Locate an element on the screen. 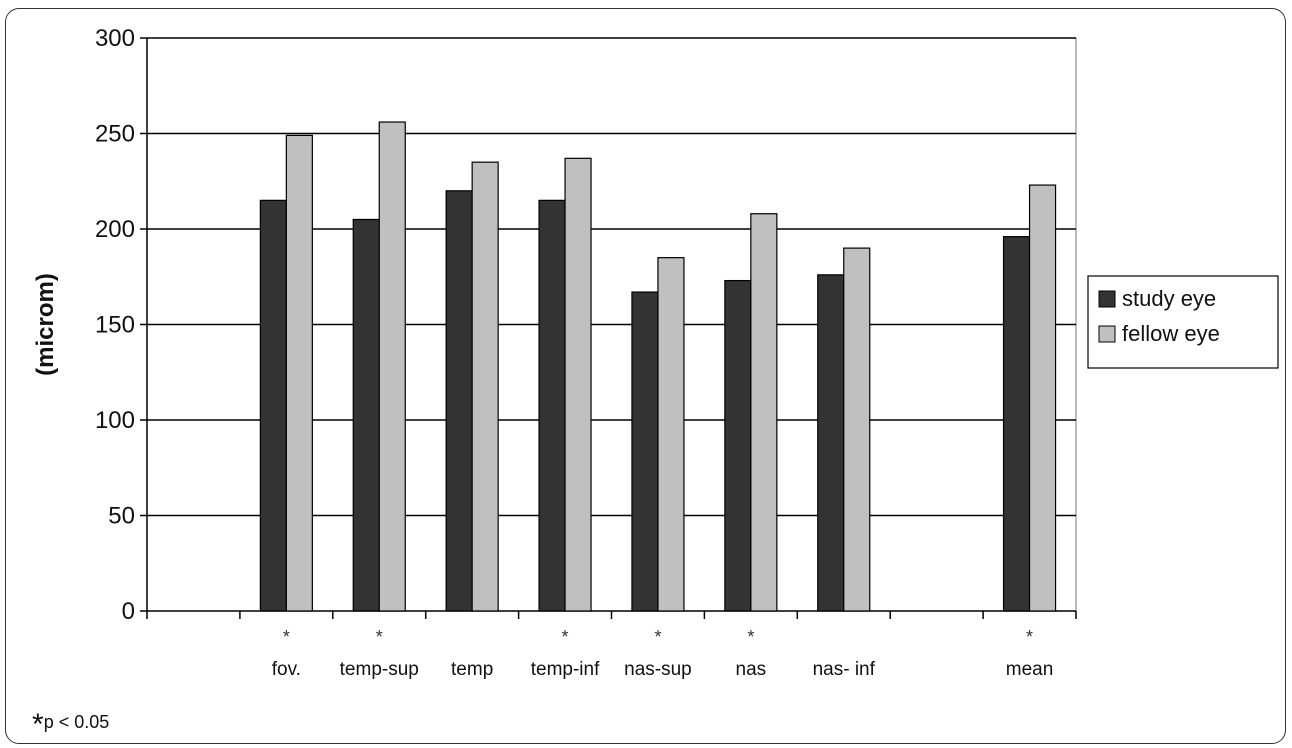 The image size is (1292, 748). y-tick-label: 150 is located at coordinates (115, 325).